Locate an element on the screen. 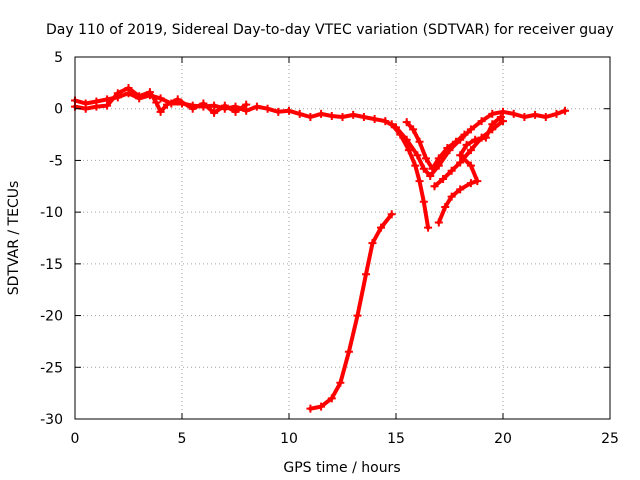 This screenshot has height=480, width=640. y-tick-label: 5 is located at coordinates (58, 58).